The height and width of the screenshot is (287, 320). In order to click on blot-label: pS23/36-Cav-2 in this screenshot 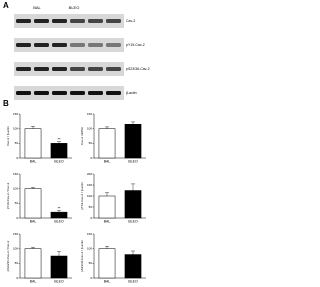, I will do `click(138, 69)`.